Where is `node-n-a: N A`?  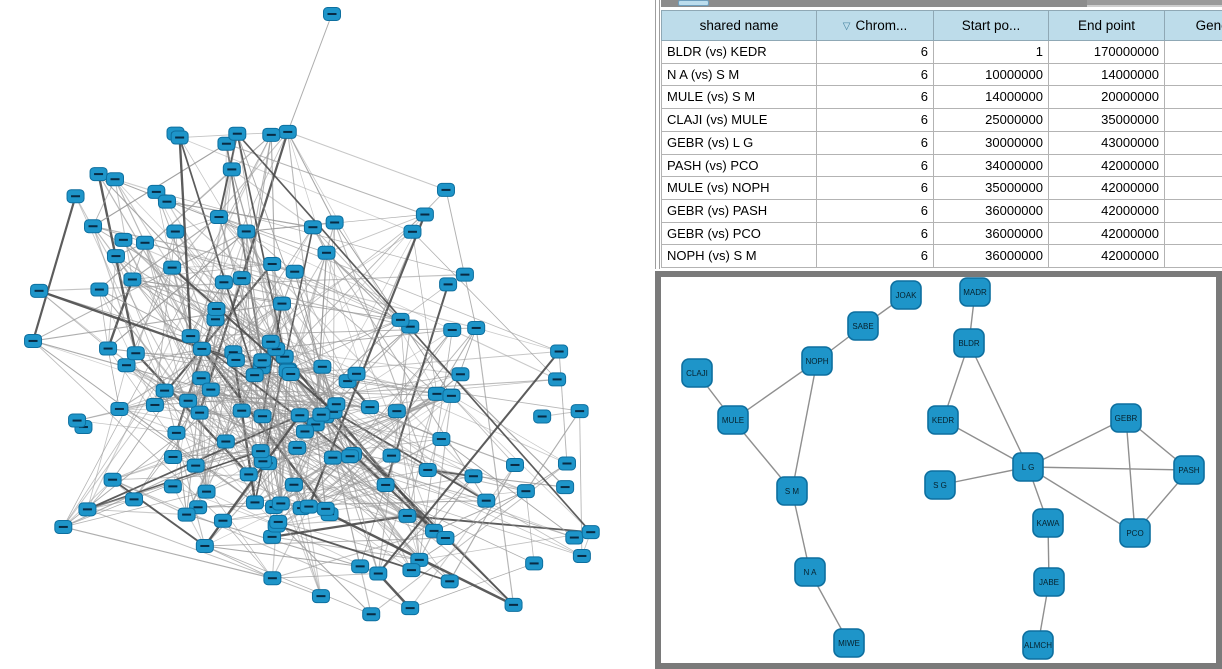 node-n-a: N A is located at coordinates (810, 572).